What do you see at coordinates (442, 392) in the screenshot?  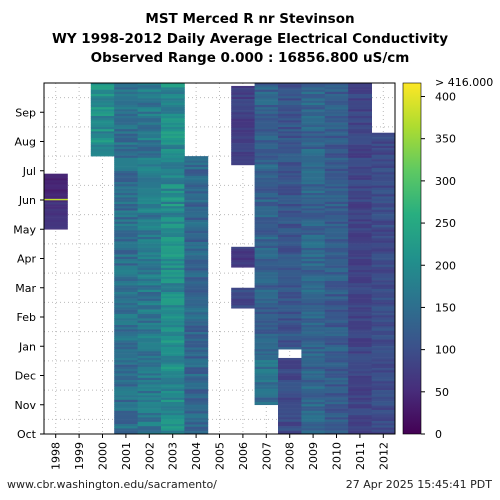 I see `colorbar-tick-label: 50` at bounding box center [442, 392].